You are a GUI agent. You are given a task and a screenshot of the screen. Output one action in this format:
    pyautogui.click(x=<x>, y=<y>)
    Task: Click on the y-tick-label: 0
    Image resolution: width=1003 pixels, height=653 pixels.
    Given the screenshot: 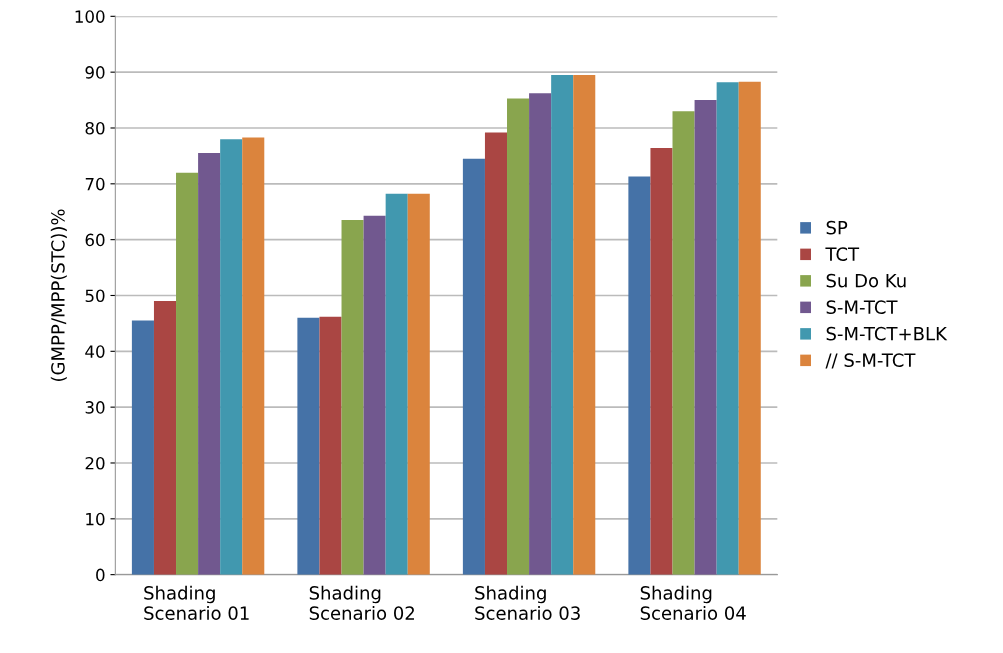 What is the action you would take?
    pyautogui.click(x=100, y=575)
    